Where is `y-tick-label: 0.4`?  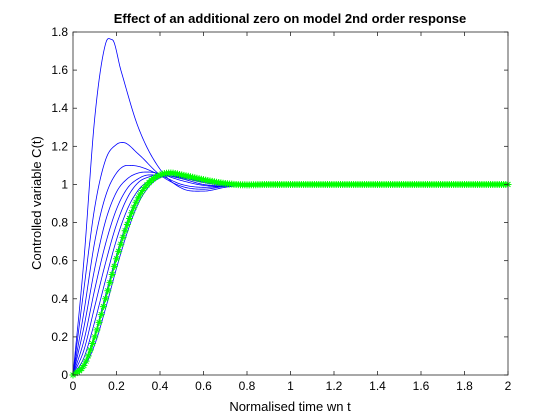
y-tick-label: 0.4 is located at coordinates (59, 299).